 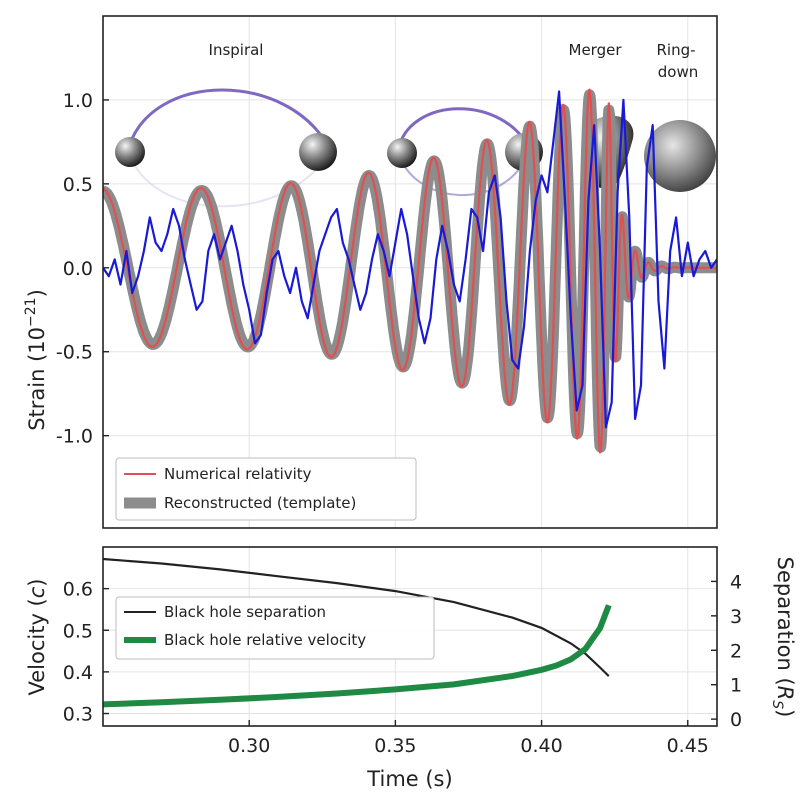 I want to click on phase-label-merger: Merger, so click(x=596, y=50).